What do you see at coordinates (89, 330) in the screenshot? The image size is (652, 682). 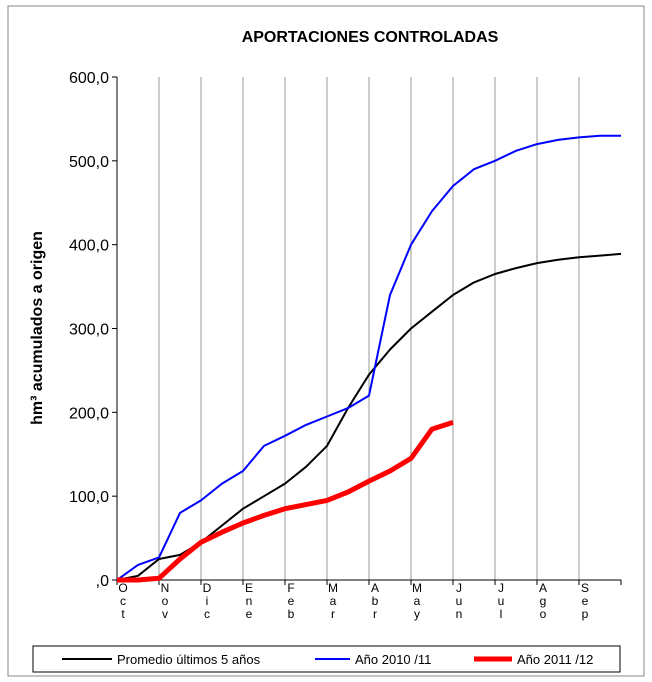 I see `y-tick-label: 300,0` at bounding box center [89, 330].